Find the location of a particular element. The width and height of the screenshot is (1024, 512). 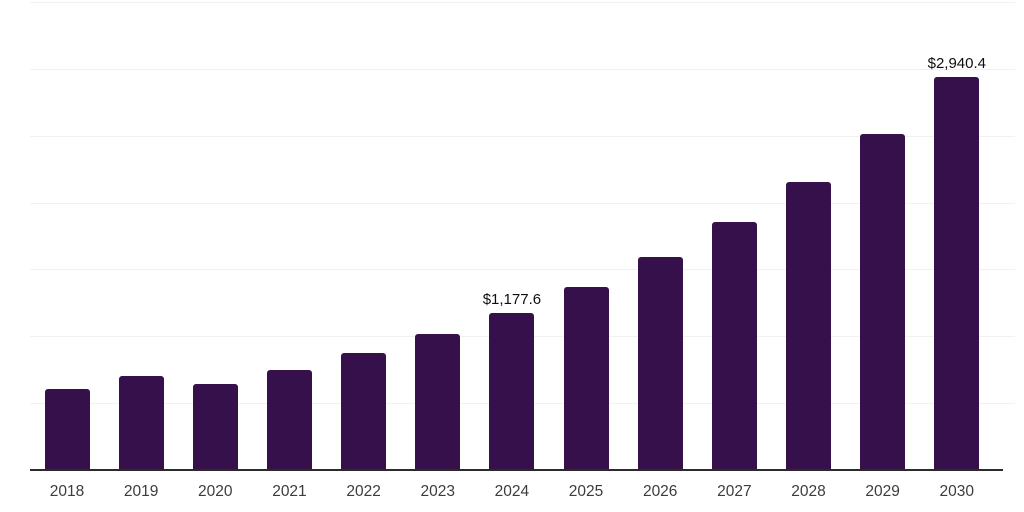

bar-2018 is located at coordinates (67, 429).